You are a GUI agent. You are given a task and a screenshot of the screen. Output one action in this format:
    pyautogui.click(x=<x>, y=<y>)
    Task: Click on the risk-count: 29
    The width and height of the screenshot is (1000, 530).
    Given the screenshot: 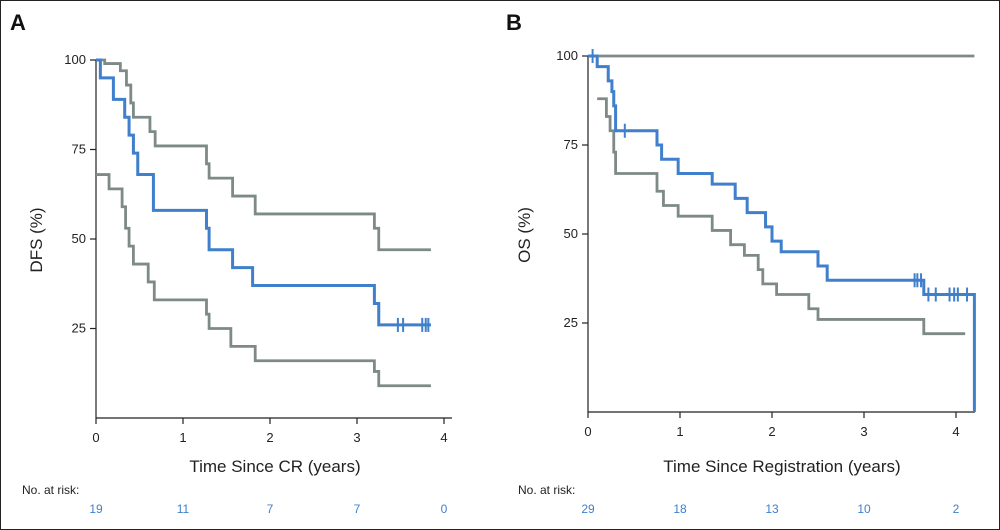 What is the action you would take?
    pyautogui.click(x=588, y=509)
    